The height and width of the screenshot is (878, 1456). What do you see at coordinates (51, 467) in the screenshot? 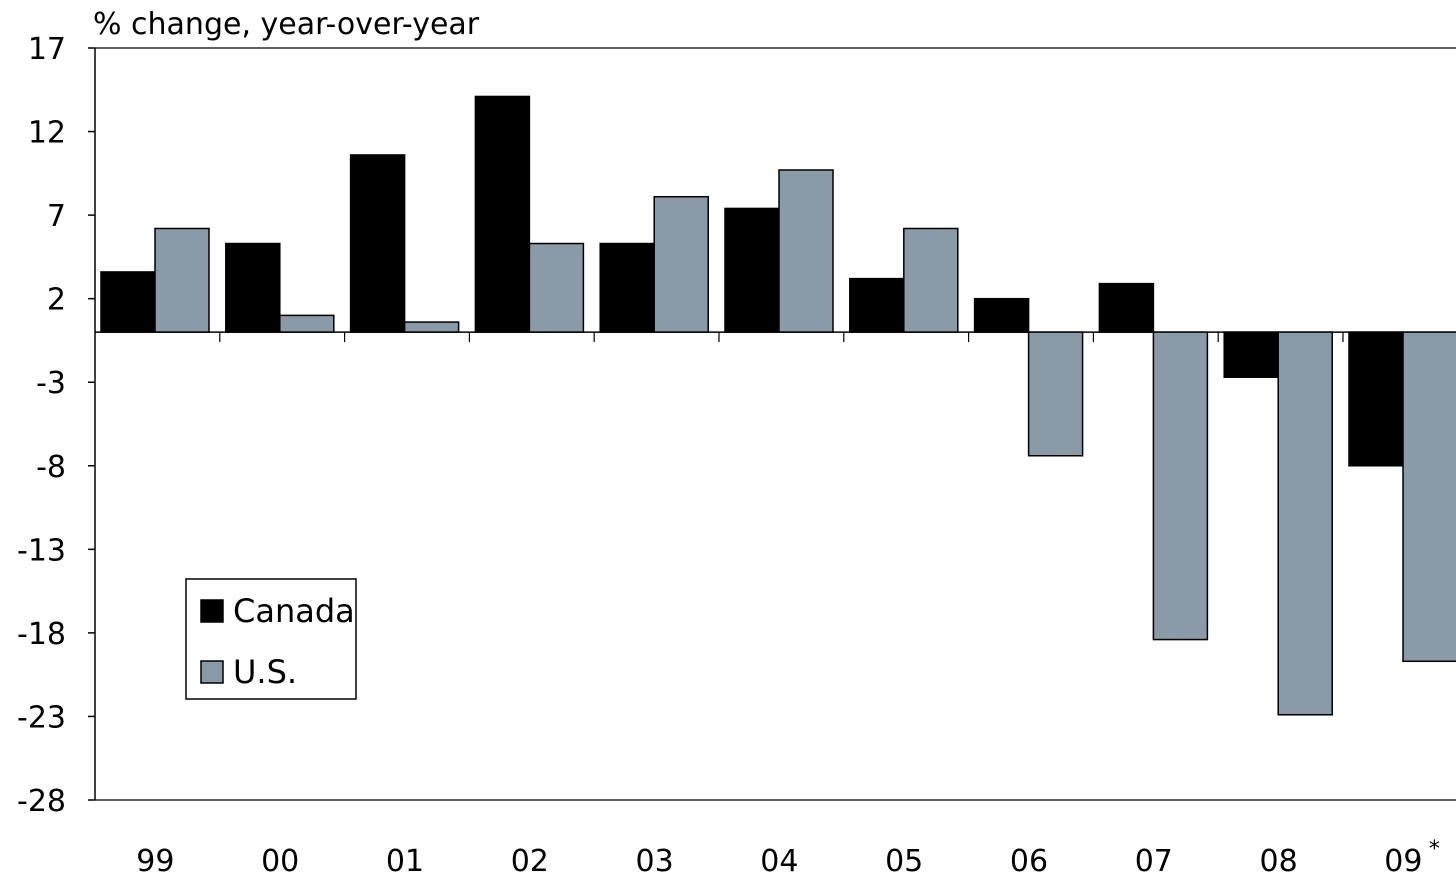
I see `y-tick-label: -8` at bounding box center [51, 467].